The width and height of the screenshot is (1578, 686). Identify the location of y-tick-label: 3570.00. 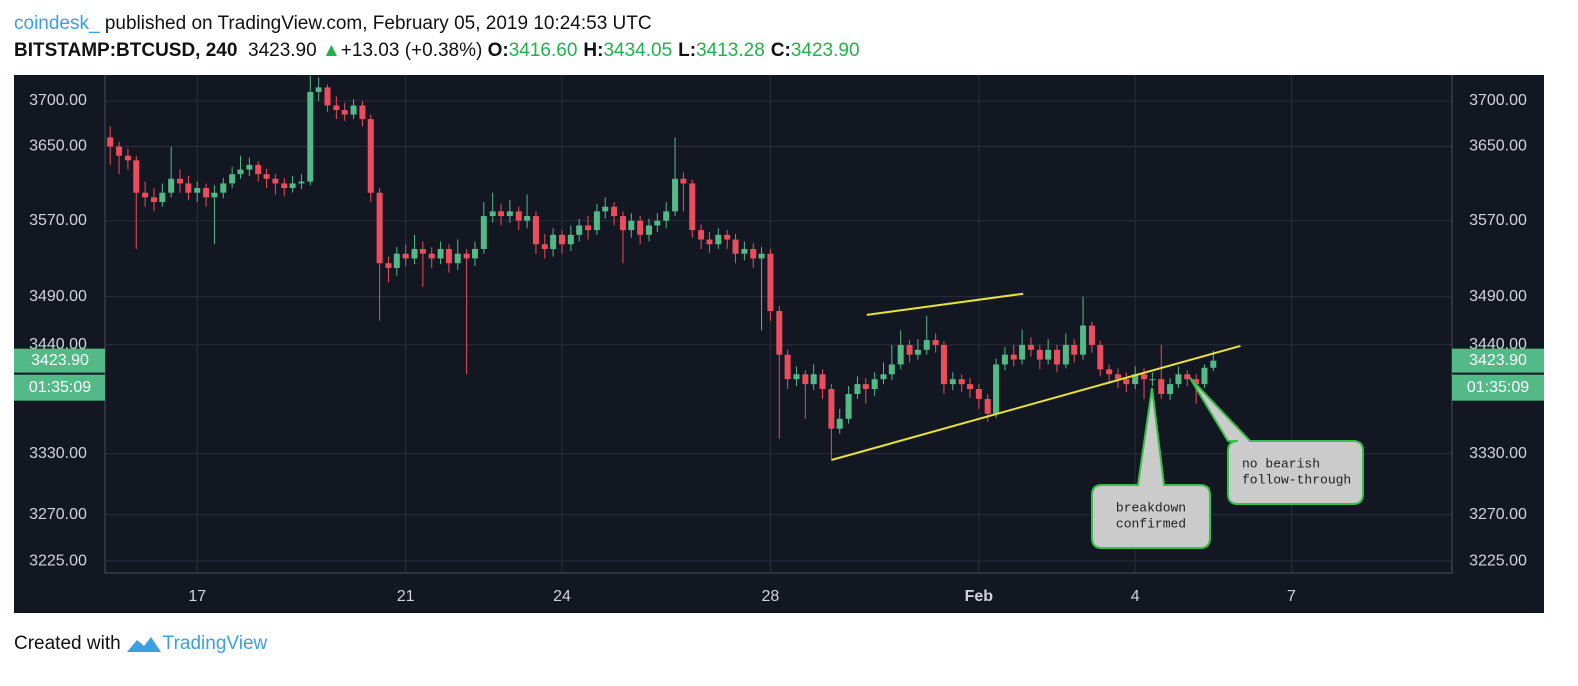
(58, 220).